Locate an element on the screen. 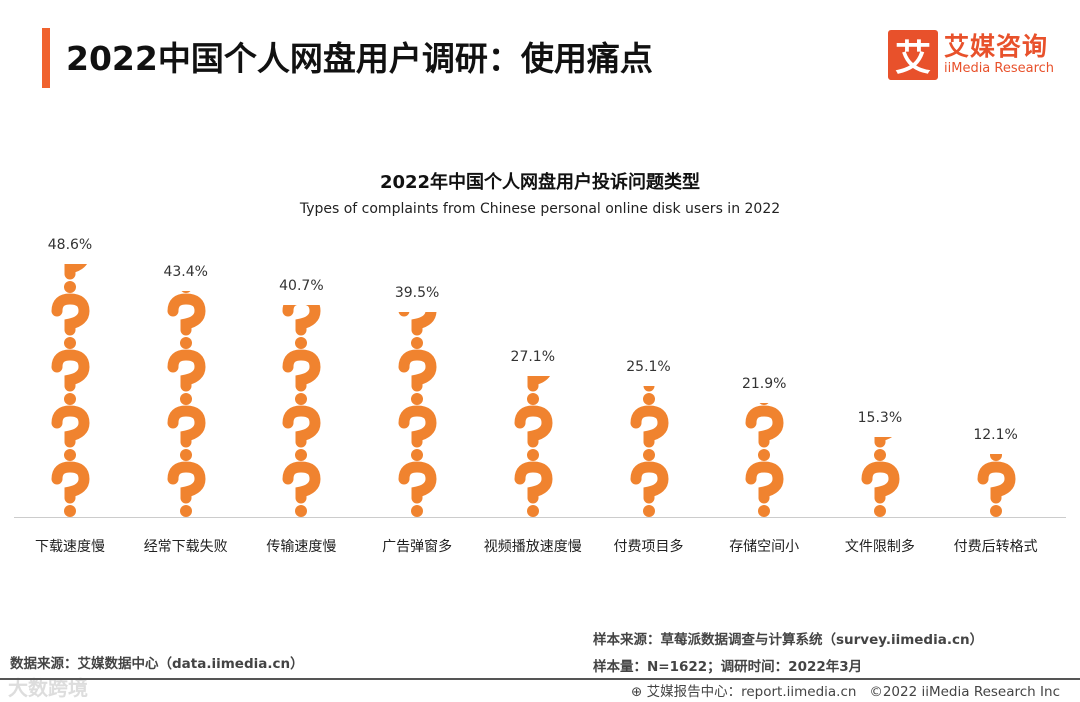 Image resolution: width=1080 pixels, height=702 pixels. watermark: 大数跨境 is located at coordinates (48, 688).